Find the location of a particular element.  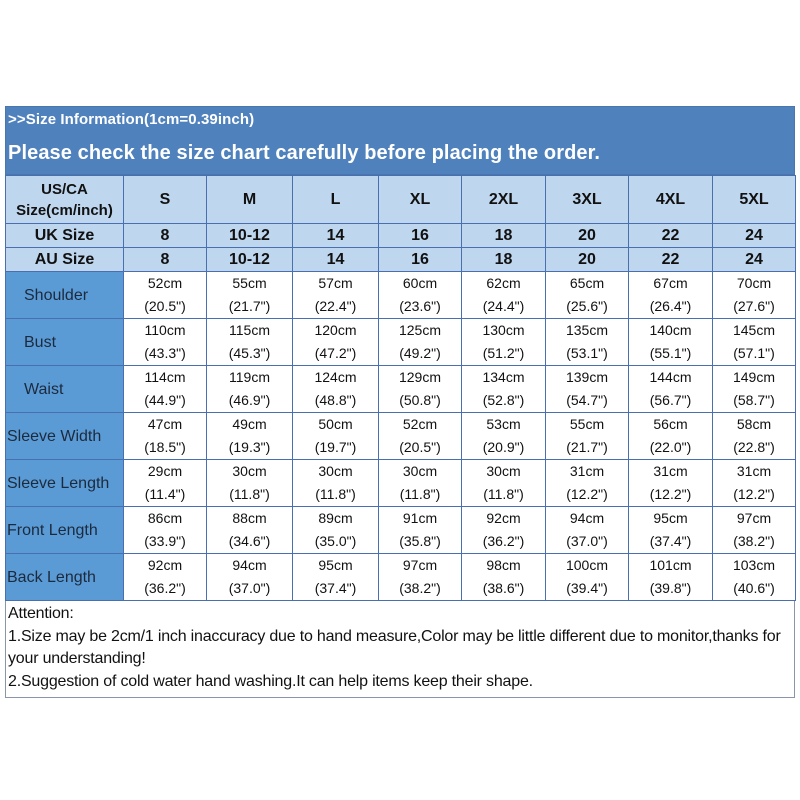

measurement-cell: 89cm (35.0") is located at coordinates (335, 530).